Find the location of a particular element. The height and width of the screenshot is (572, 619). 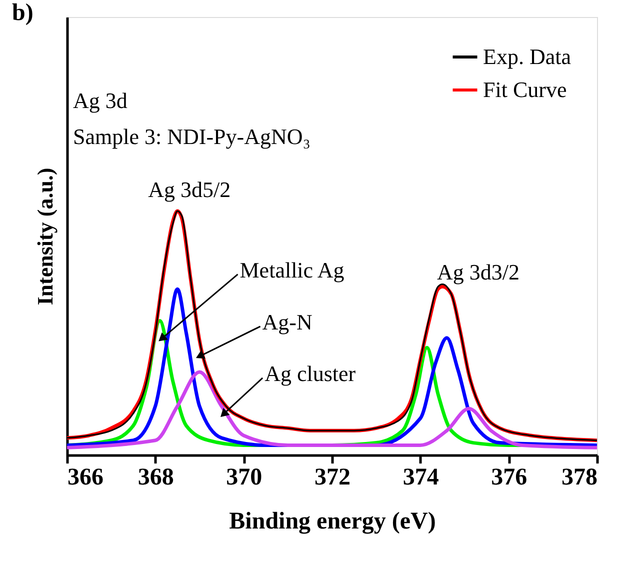

y-axis-title: Intensity (a.u.) is located at coordinates (45, 237).